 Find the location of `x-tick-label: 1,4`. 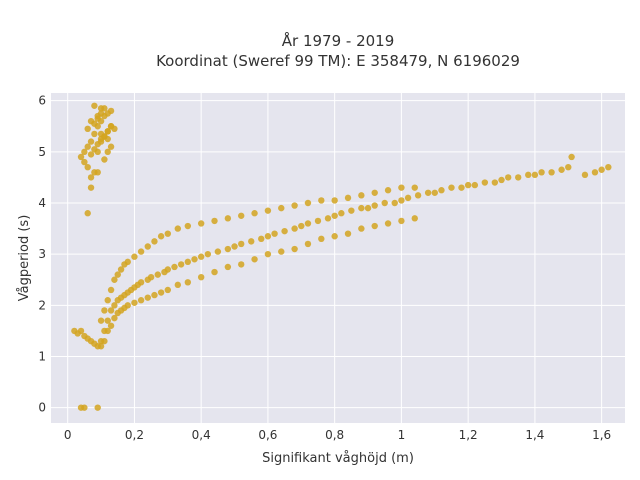

x-tick-label: 1,4 is located at coordinates (534, 435).